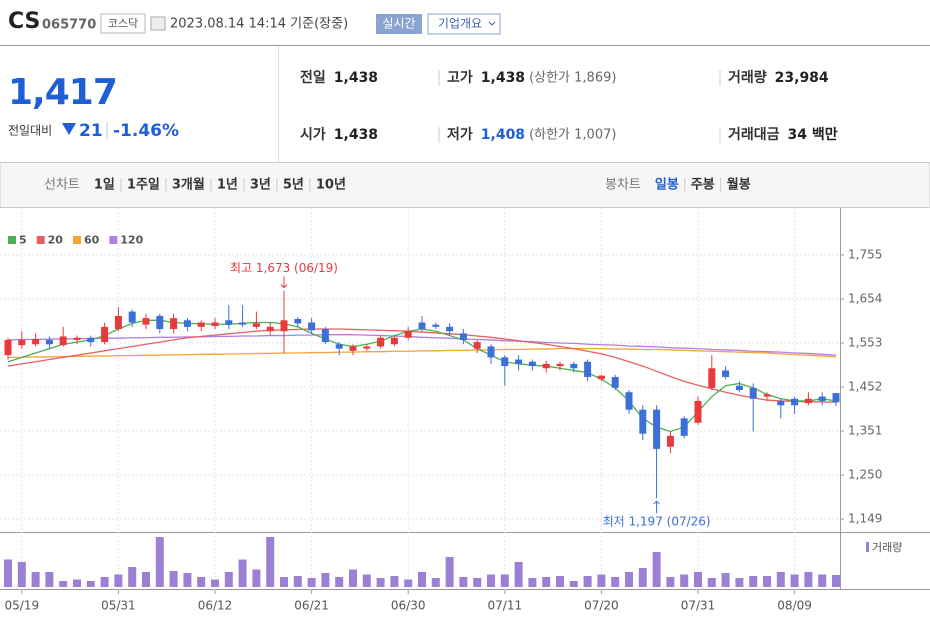 Image resolution: width=930 pixels, height=624 pixels. Describe the element at coordinates (215, 606) in the screenshot. I see `x-tick-label: 06/12` at that location.